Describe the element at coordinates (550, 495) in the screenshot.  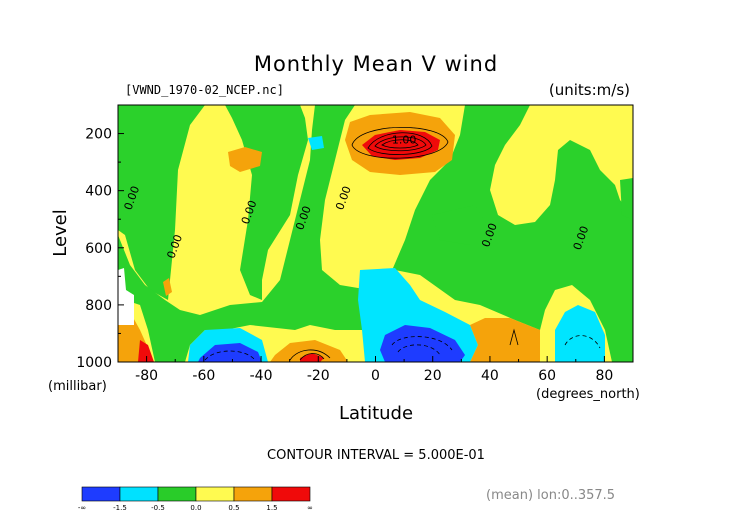
I see `footer-text: (mean) lon:0..357.5` at that location.